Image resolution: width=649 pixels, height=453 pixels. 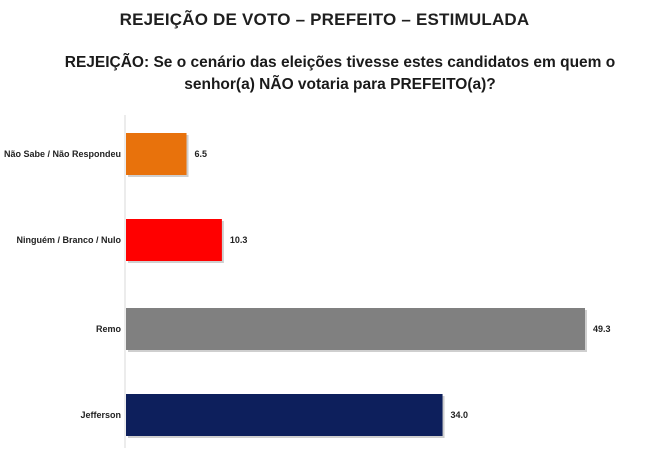 I want to click on category-label-2: Remo, so click(x=109, y=329).